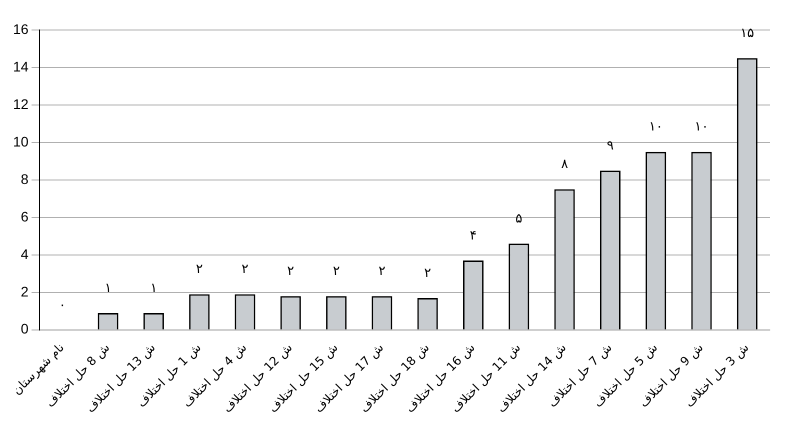 This screenshot has width=800, height=429. I want to click on y-tick-label: 0, so click(24, 328).